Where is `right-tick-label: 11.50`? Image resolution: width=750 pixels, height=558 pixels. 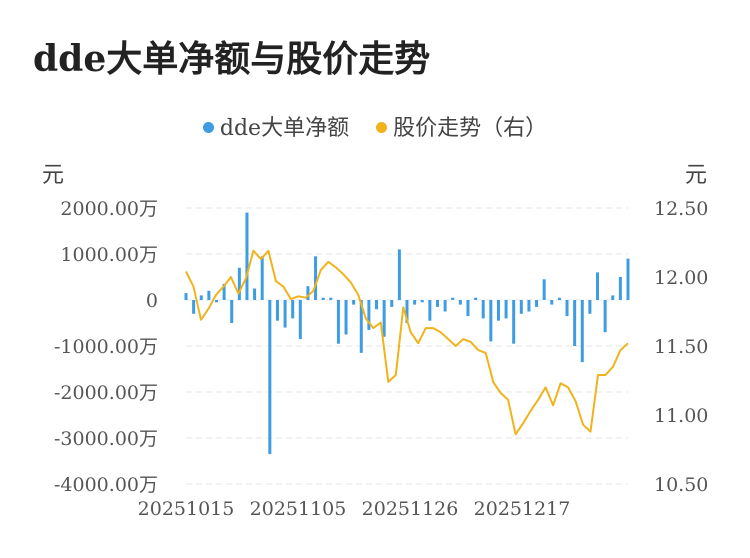
right-tick-label: 11.50 is located at coordinates (681, 347).